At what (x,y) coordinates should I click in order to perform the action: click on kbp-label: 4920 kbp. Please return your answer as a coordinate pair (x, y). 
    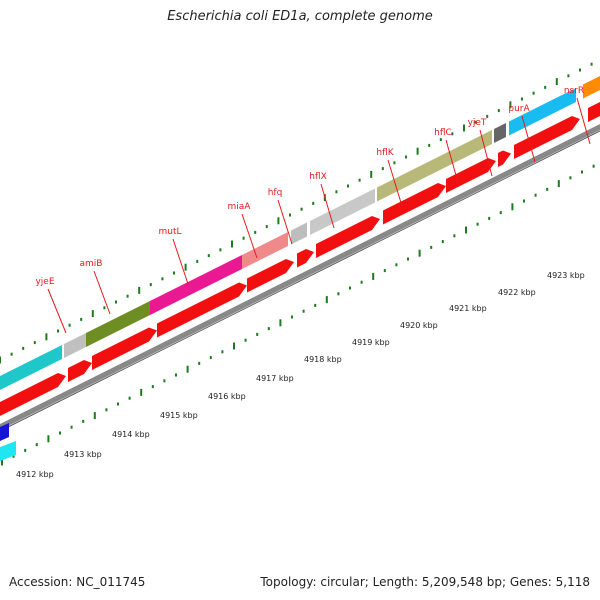
    Looking at the image, I should click on (419, 325).